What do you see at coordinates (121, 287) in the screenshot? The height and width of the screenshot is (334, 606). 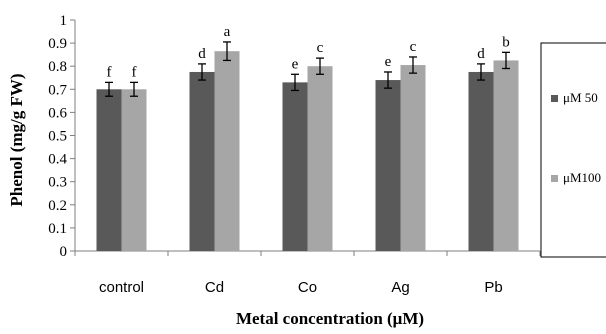 I see `x-tick-label: control` at bounding box center [121, 287].